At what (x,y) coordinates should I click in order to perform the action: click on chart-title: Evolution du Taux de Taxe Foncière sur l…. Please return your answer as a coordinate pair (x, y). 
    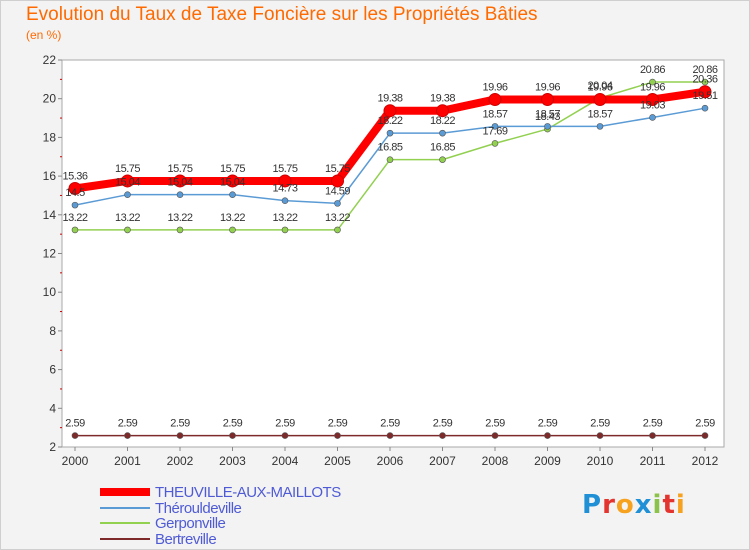
    Looking at the image, I should click on (282, 14).